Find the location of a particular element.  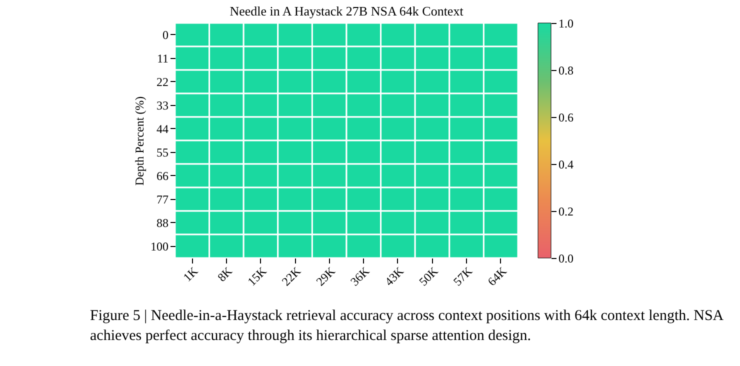

y-tick-label: 0 is located at coordinates (165, 35).